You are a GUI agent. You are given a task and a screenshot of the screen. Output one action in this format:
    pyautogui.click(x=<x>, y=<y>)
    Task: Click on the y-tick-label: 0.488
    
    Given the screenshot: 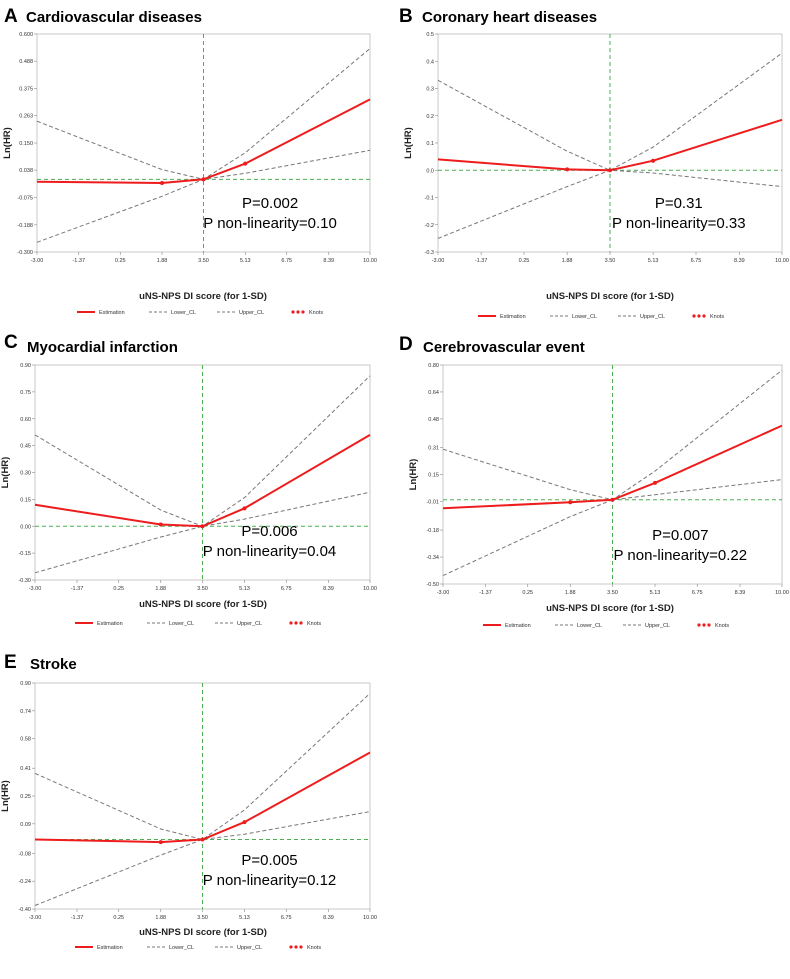 What is the action you would take?
    pyautogui.click(x=26, y=62)
    